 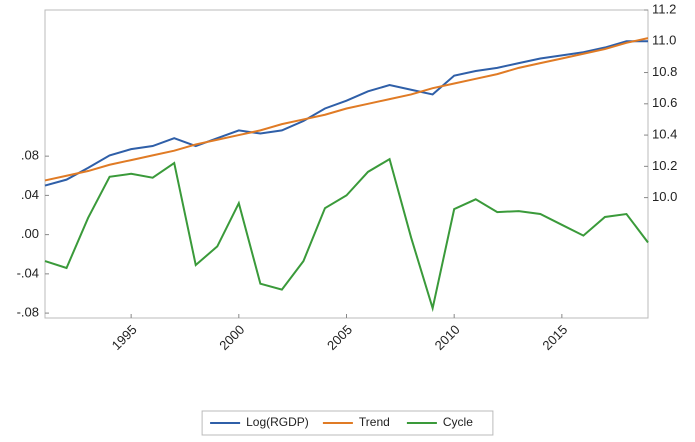 I want to click on legend-label: Trend, so click(x=374, y=422).